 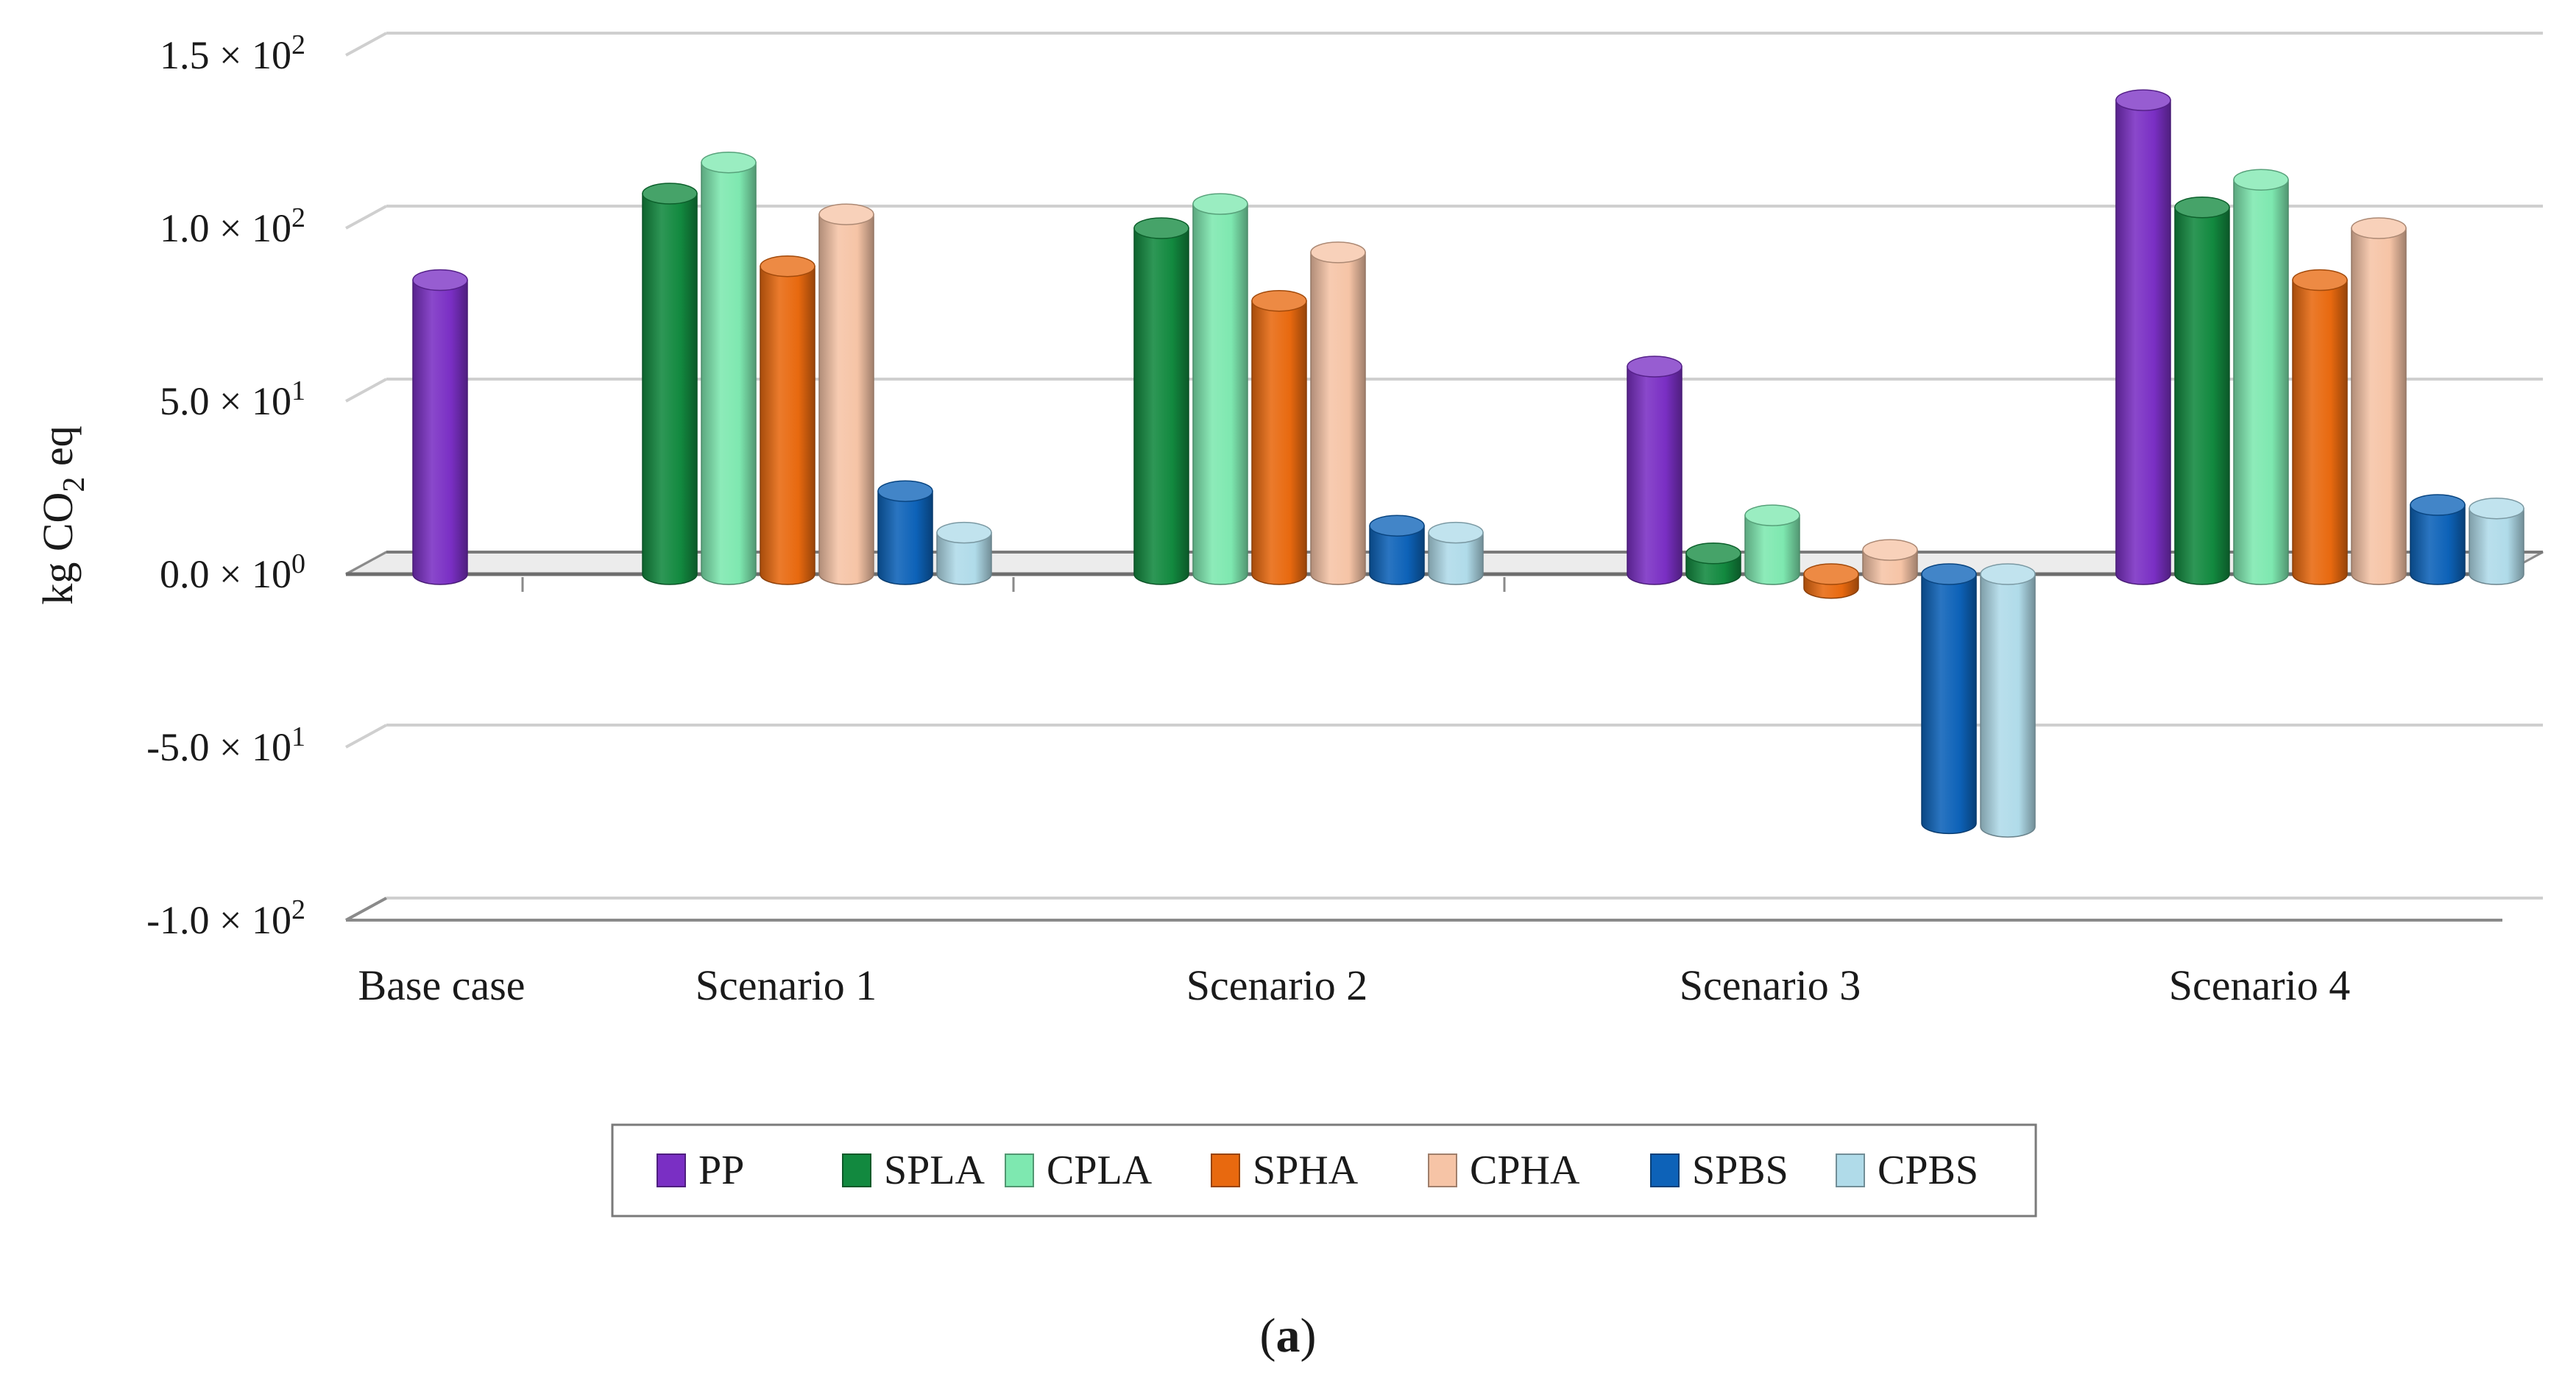 I want to click on y-tick-label: 1.5 × 10², so click(x=233, y=53).